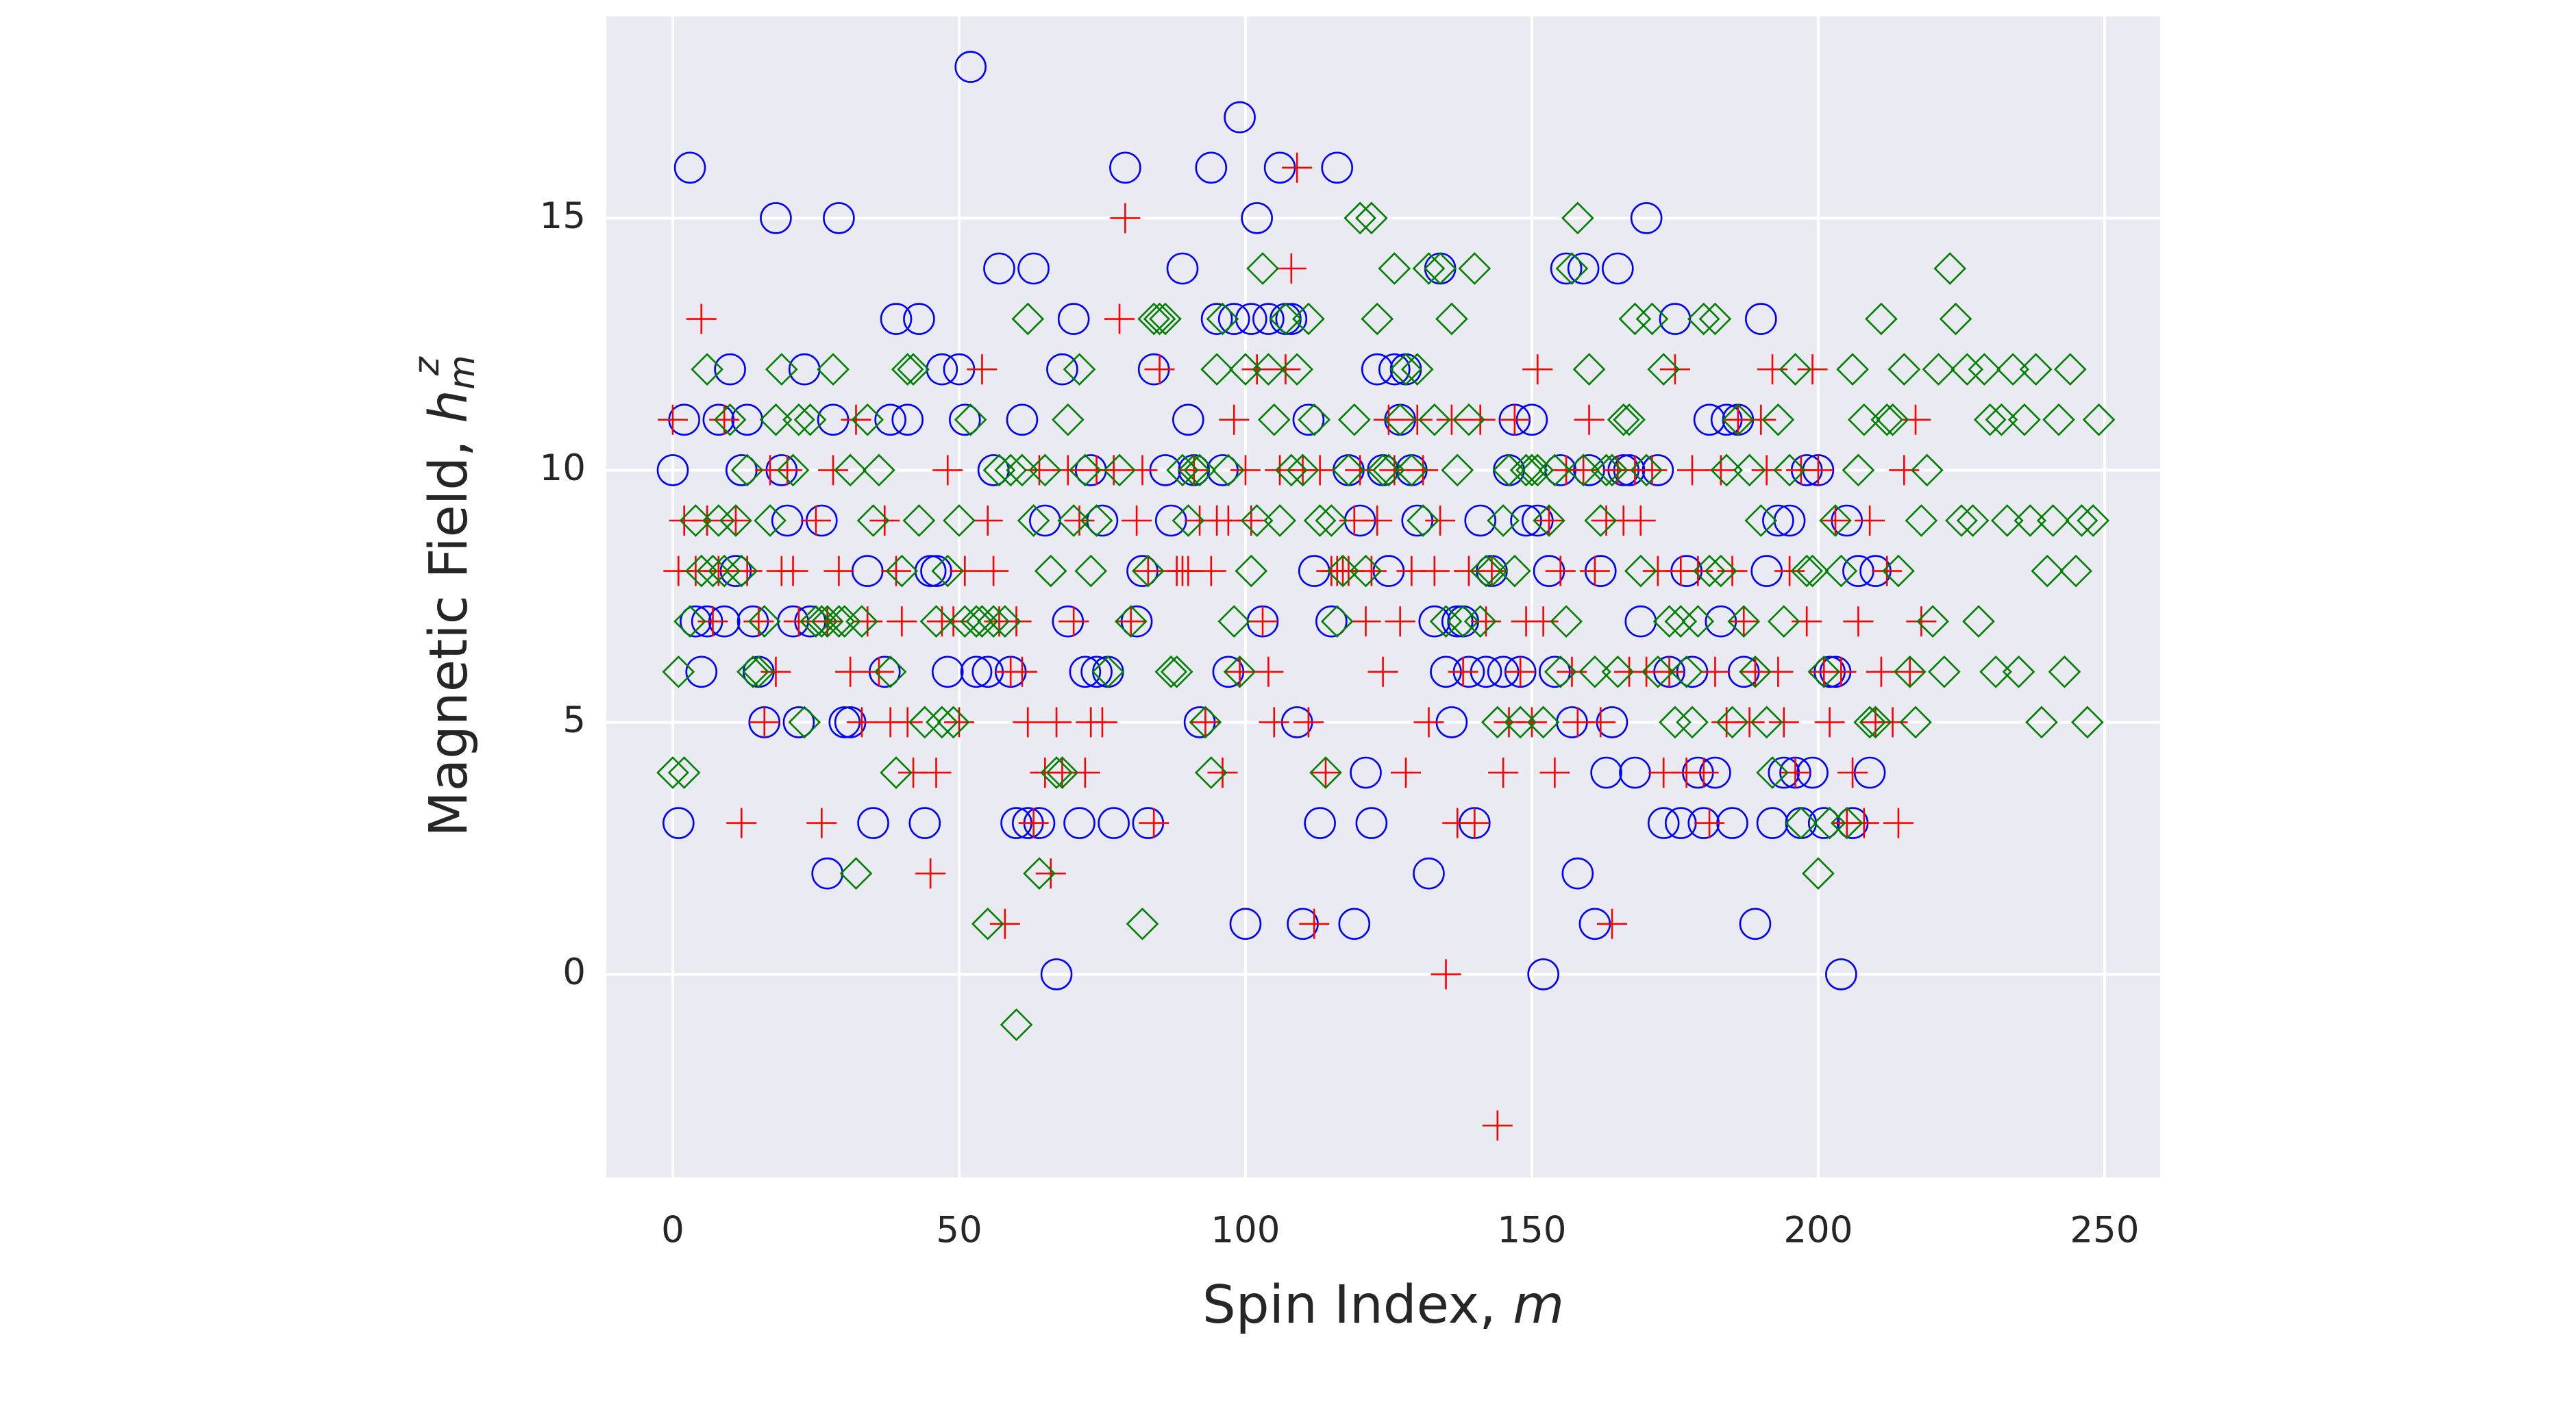 This screenshot has width=2576, height=1422. What do you see at coordinates (2104, 1230) in the screenshot?
I see `x-tick-label: 250` at bounding box center [2104, 1230].